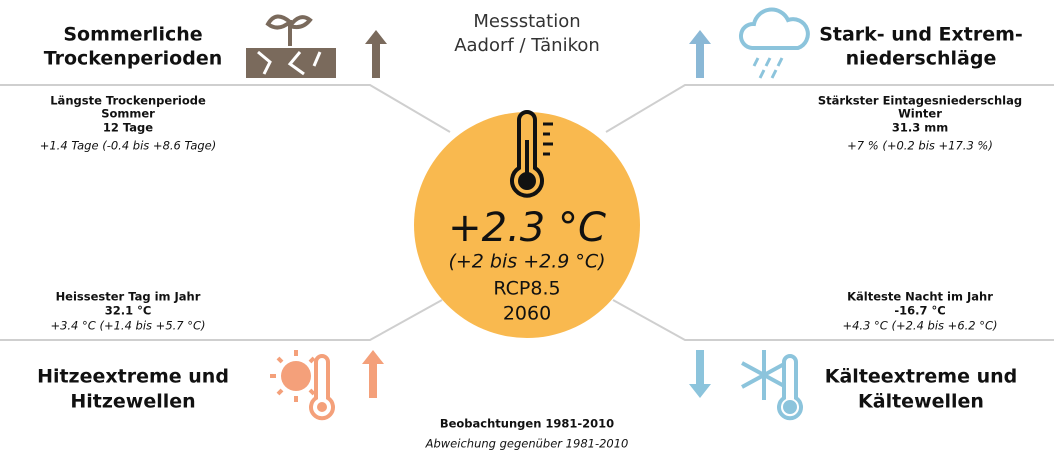  I want to click on station-name: Messstation, so click(526, 21).